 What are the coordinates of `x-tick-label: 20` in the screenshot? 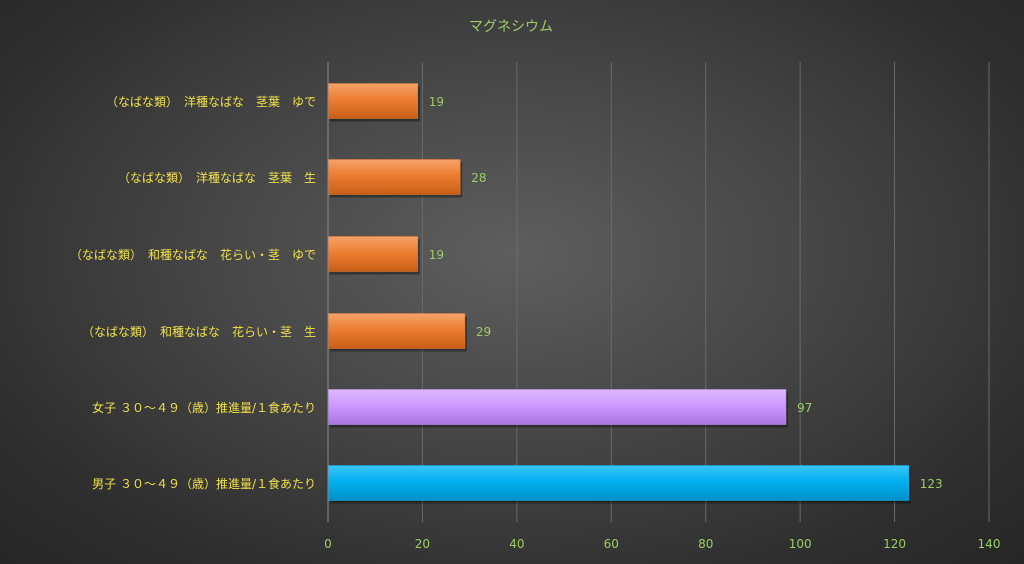 It's located at (422, 544).